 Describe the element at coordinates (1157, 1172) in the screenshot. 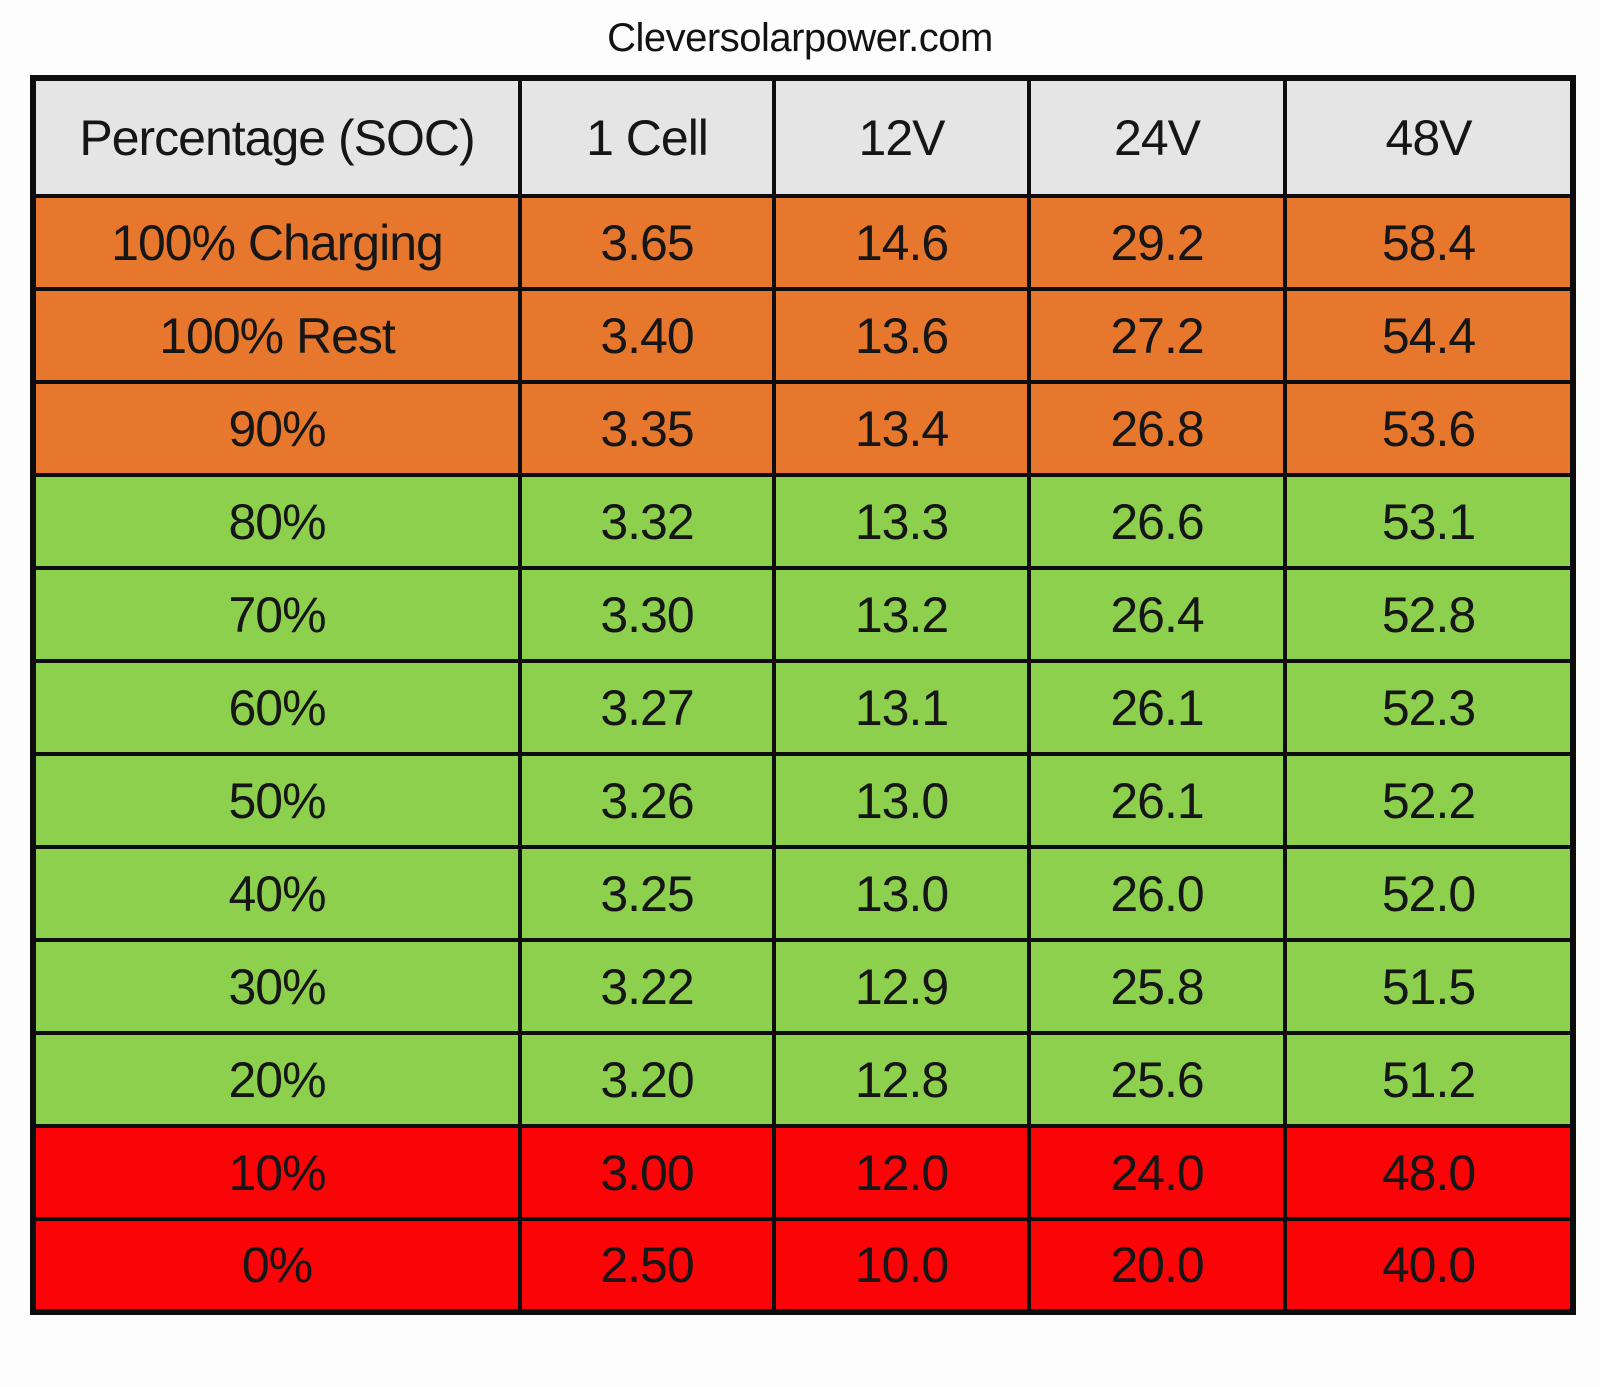

I see `voltage-value-cell: 24.0` at that location.